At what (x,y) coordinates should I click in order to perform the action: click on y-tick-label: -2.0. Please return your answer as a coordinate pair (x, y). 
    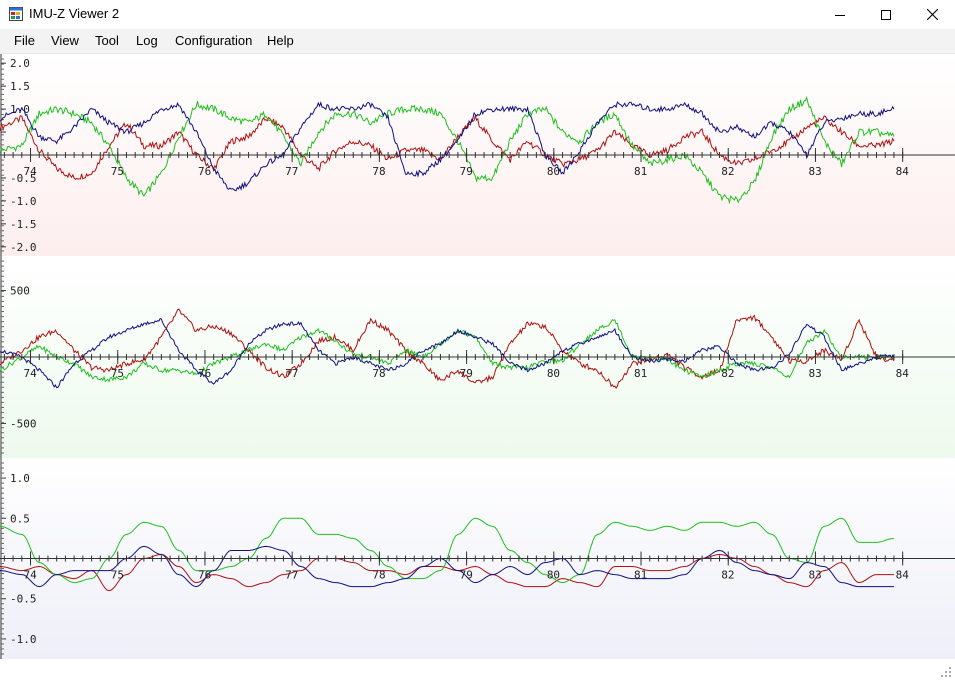
    Looking at the image, I should click on (23, 247).